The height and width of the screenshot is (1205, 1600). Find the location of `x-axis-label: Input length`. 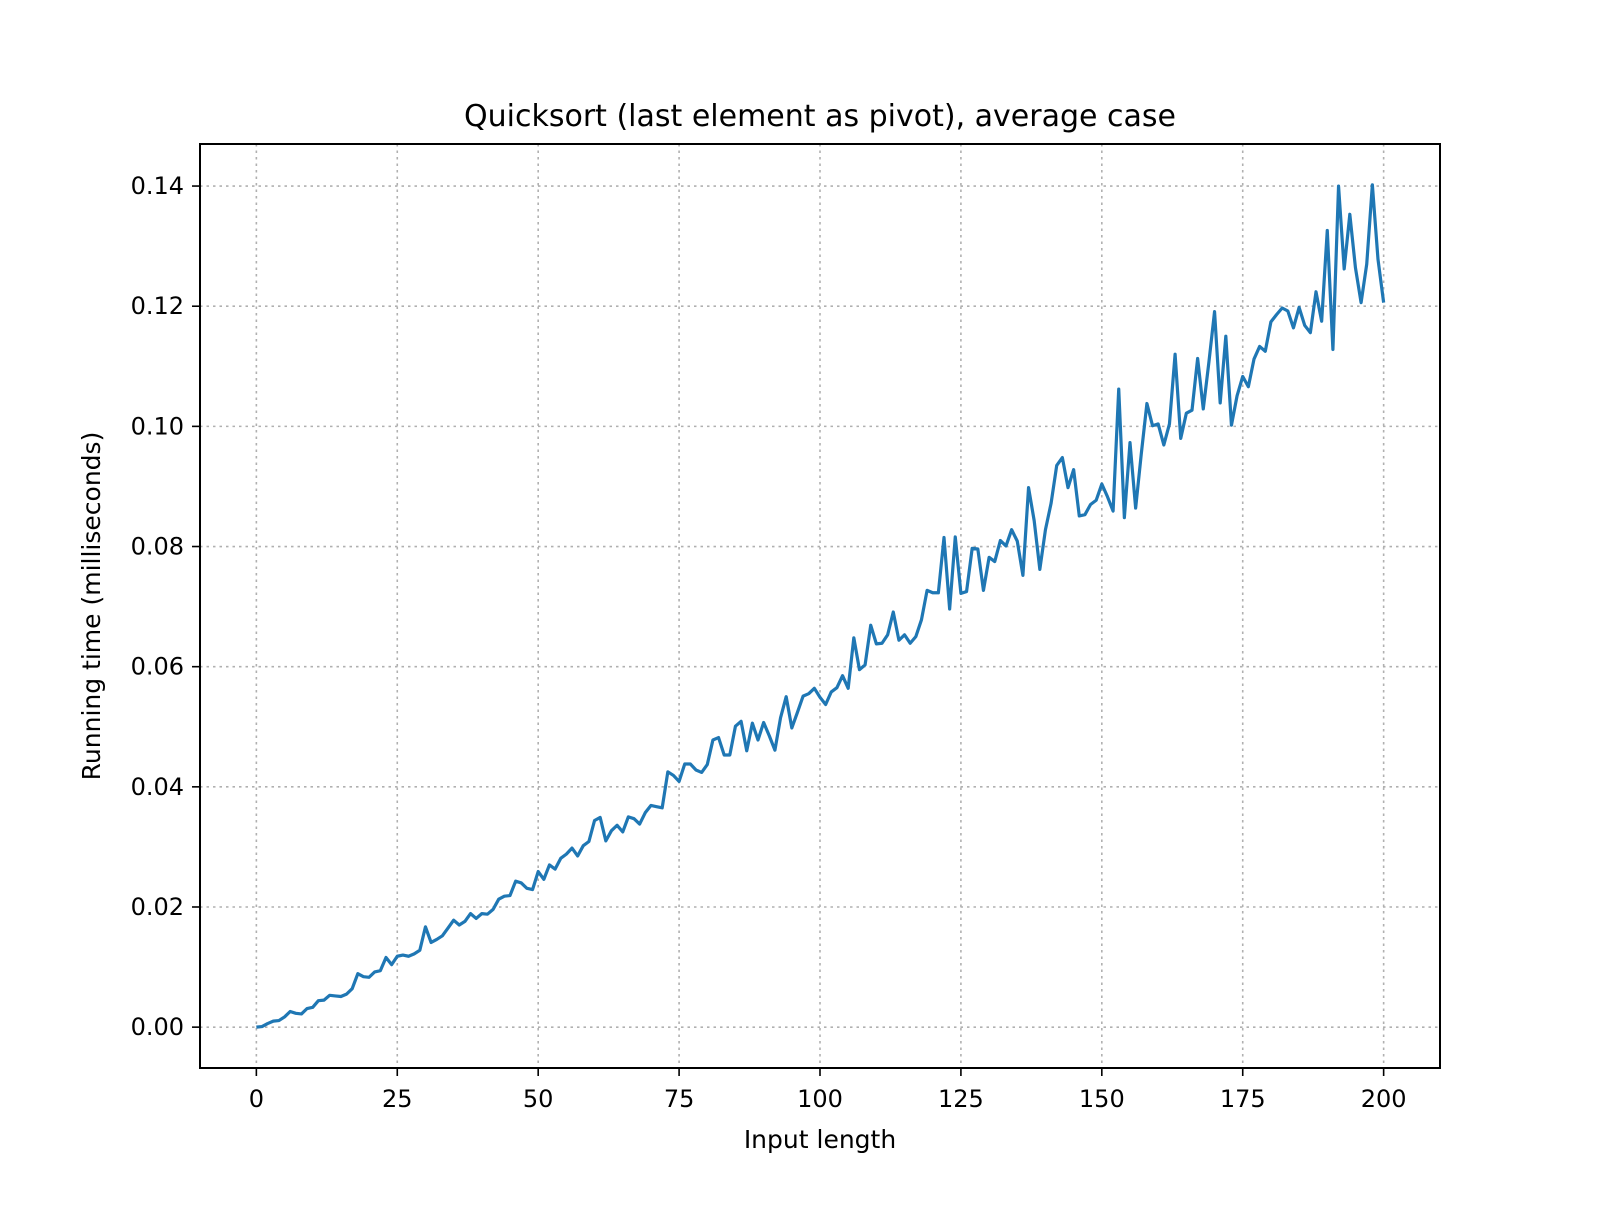

x-axis-label: Input length is located at coordinates (820, 1139).